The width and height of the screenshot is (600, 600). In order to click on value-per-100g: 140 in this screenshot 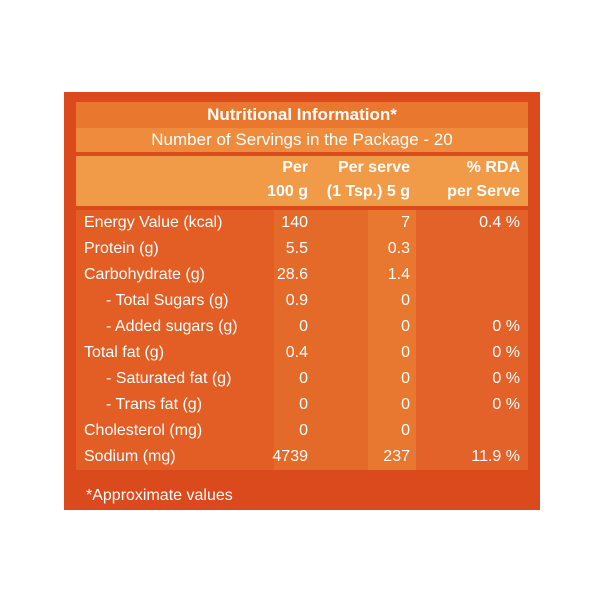, I will do `click(294, 222)`.